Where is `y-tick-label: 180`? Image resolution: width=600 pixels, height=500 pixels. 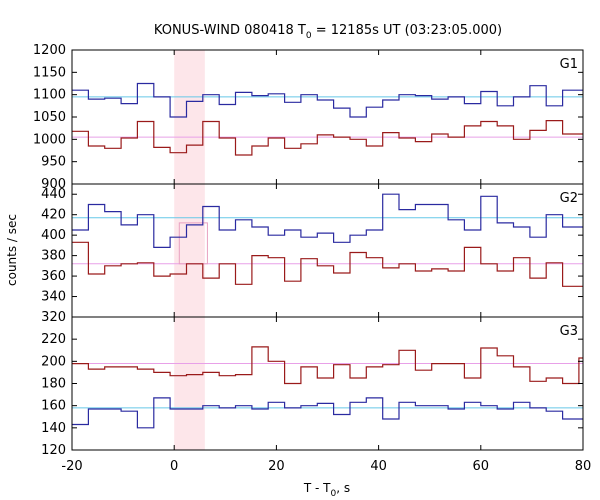
y-tick-label: 180 is located at coordinates (53, 384).